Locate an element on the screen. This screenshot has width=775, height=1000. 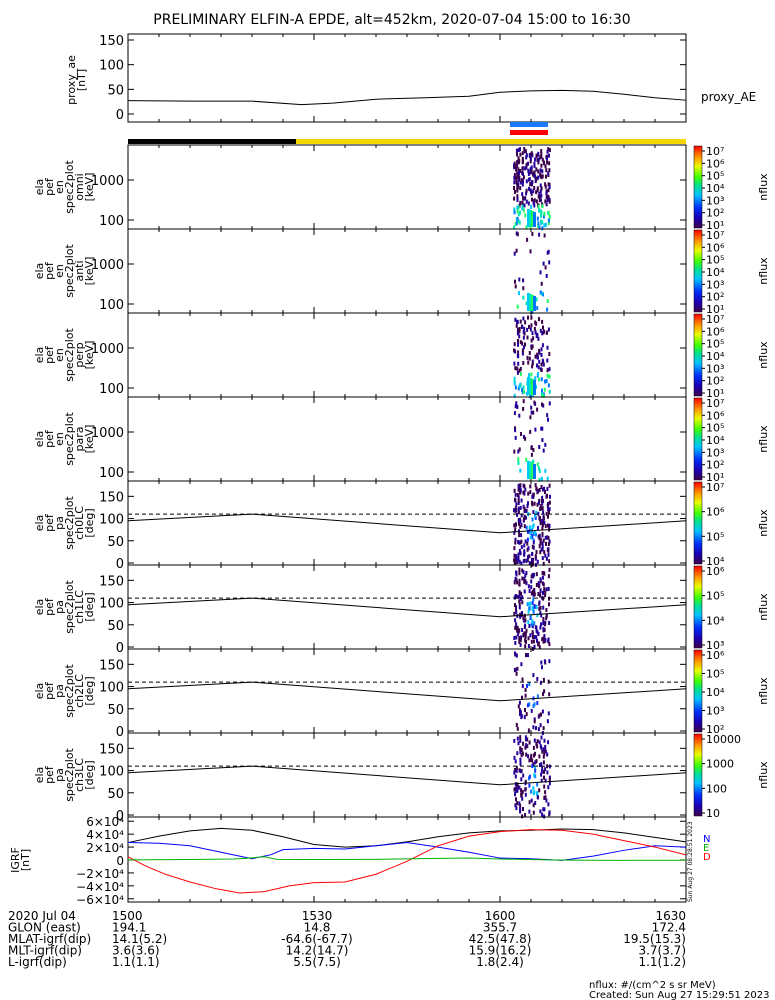
colorbar-tick-label: 10⁵ is located at coordinates (715, 260).